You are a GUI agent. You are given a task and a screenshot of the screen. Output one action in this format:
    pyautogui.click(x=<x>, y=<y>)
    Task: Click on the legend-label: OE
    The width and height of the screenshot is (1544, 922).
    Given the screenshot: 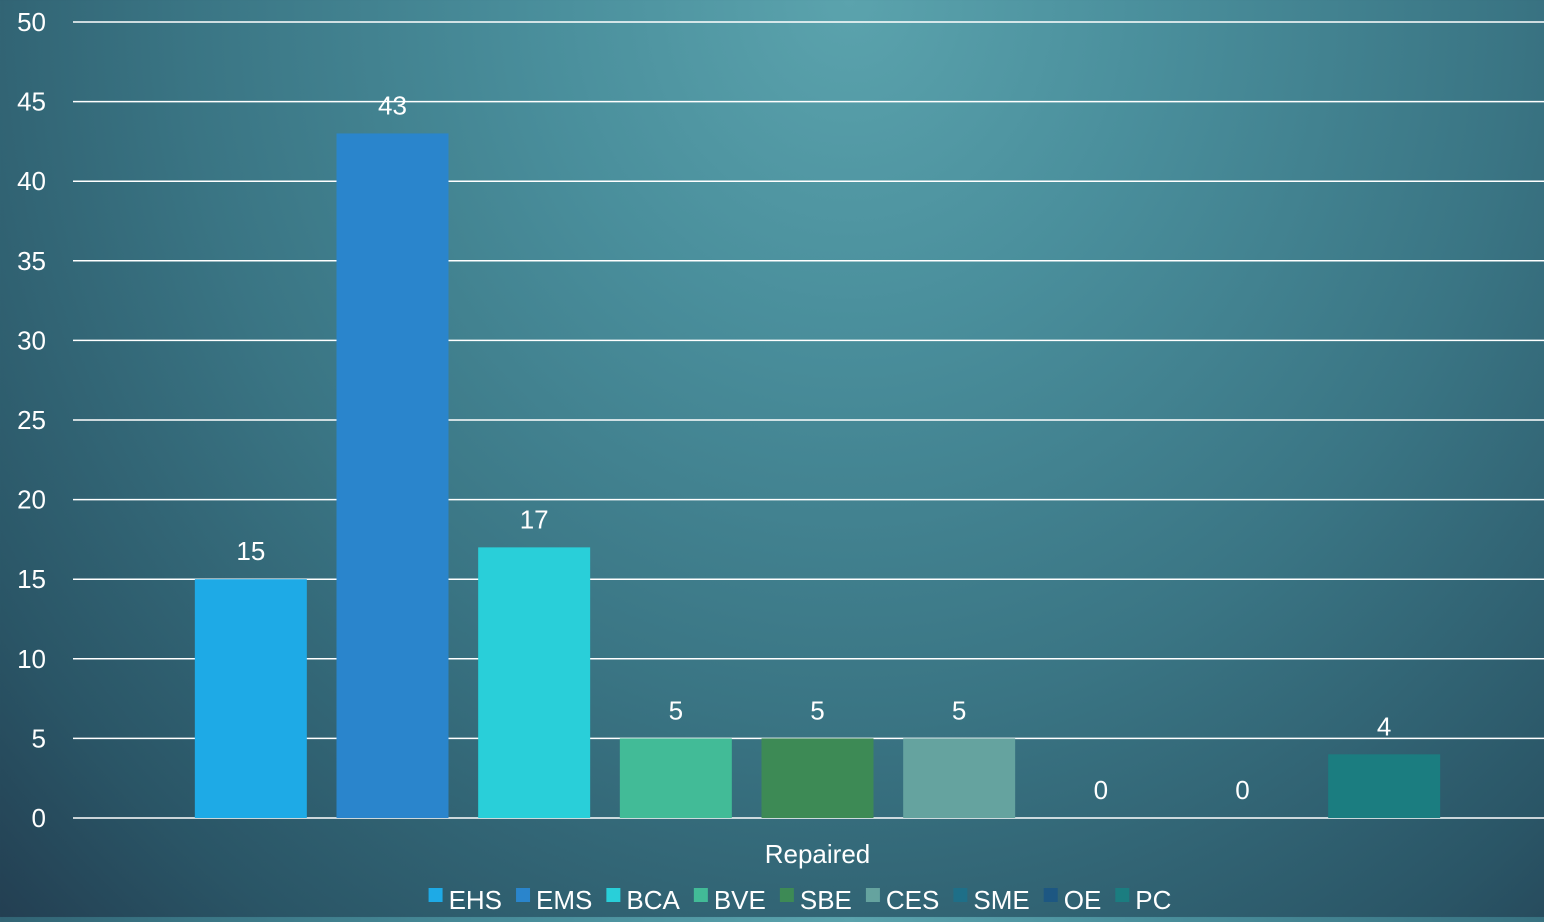 What is the action you would take?
    pyautogui.click(x=1083, y=900)
    